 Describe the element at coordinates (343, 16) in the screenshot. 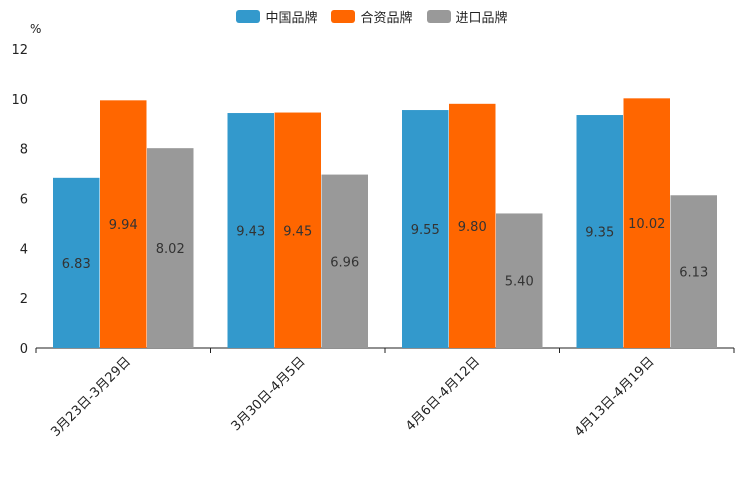

I see `legend-swatch-joint-venture` at that location.